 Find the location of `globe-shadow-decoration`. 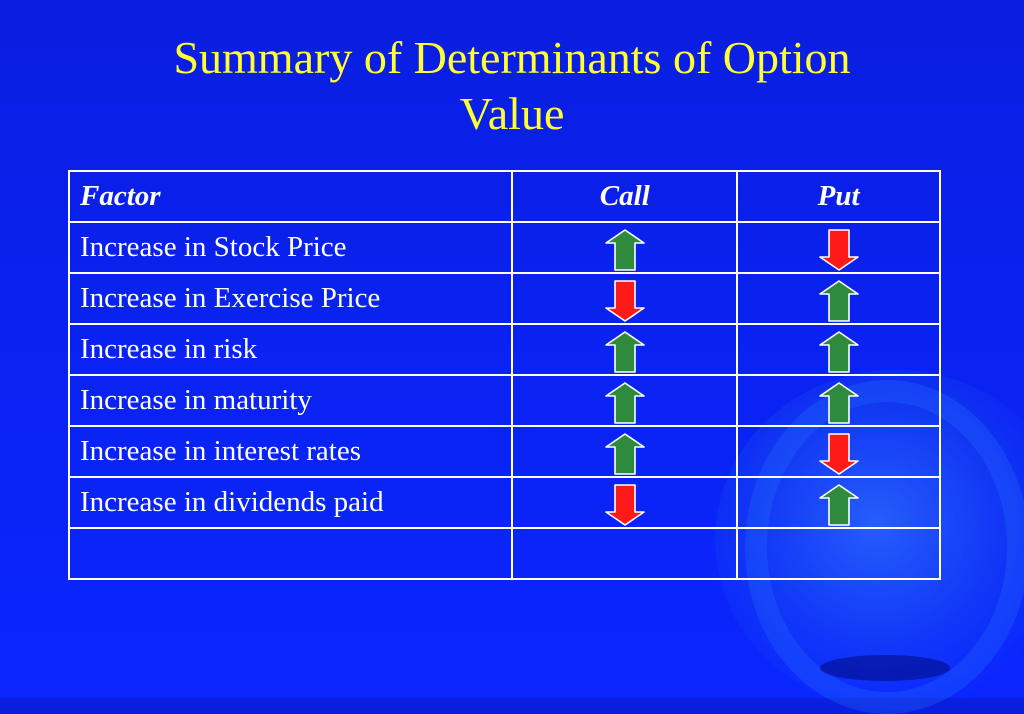

globe-shadow-decoration is located at coordinates (885, 668).